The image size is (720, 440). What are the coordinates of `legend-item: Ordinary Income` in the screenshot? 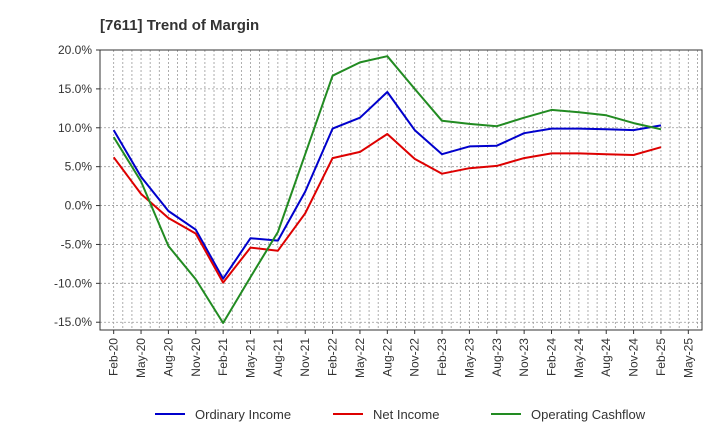 It's located at (223, 414).